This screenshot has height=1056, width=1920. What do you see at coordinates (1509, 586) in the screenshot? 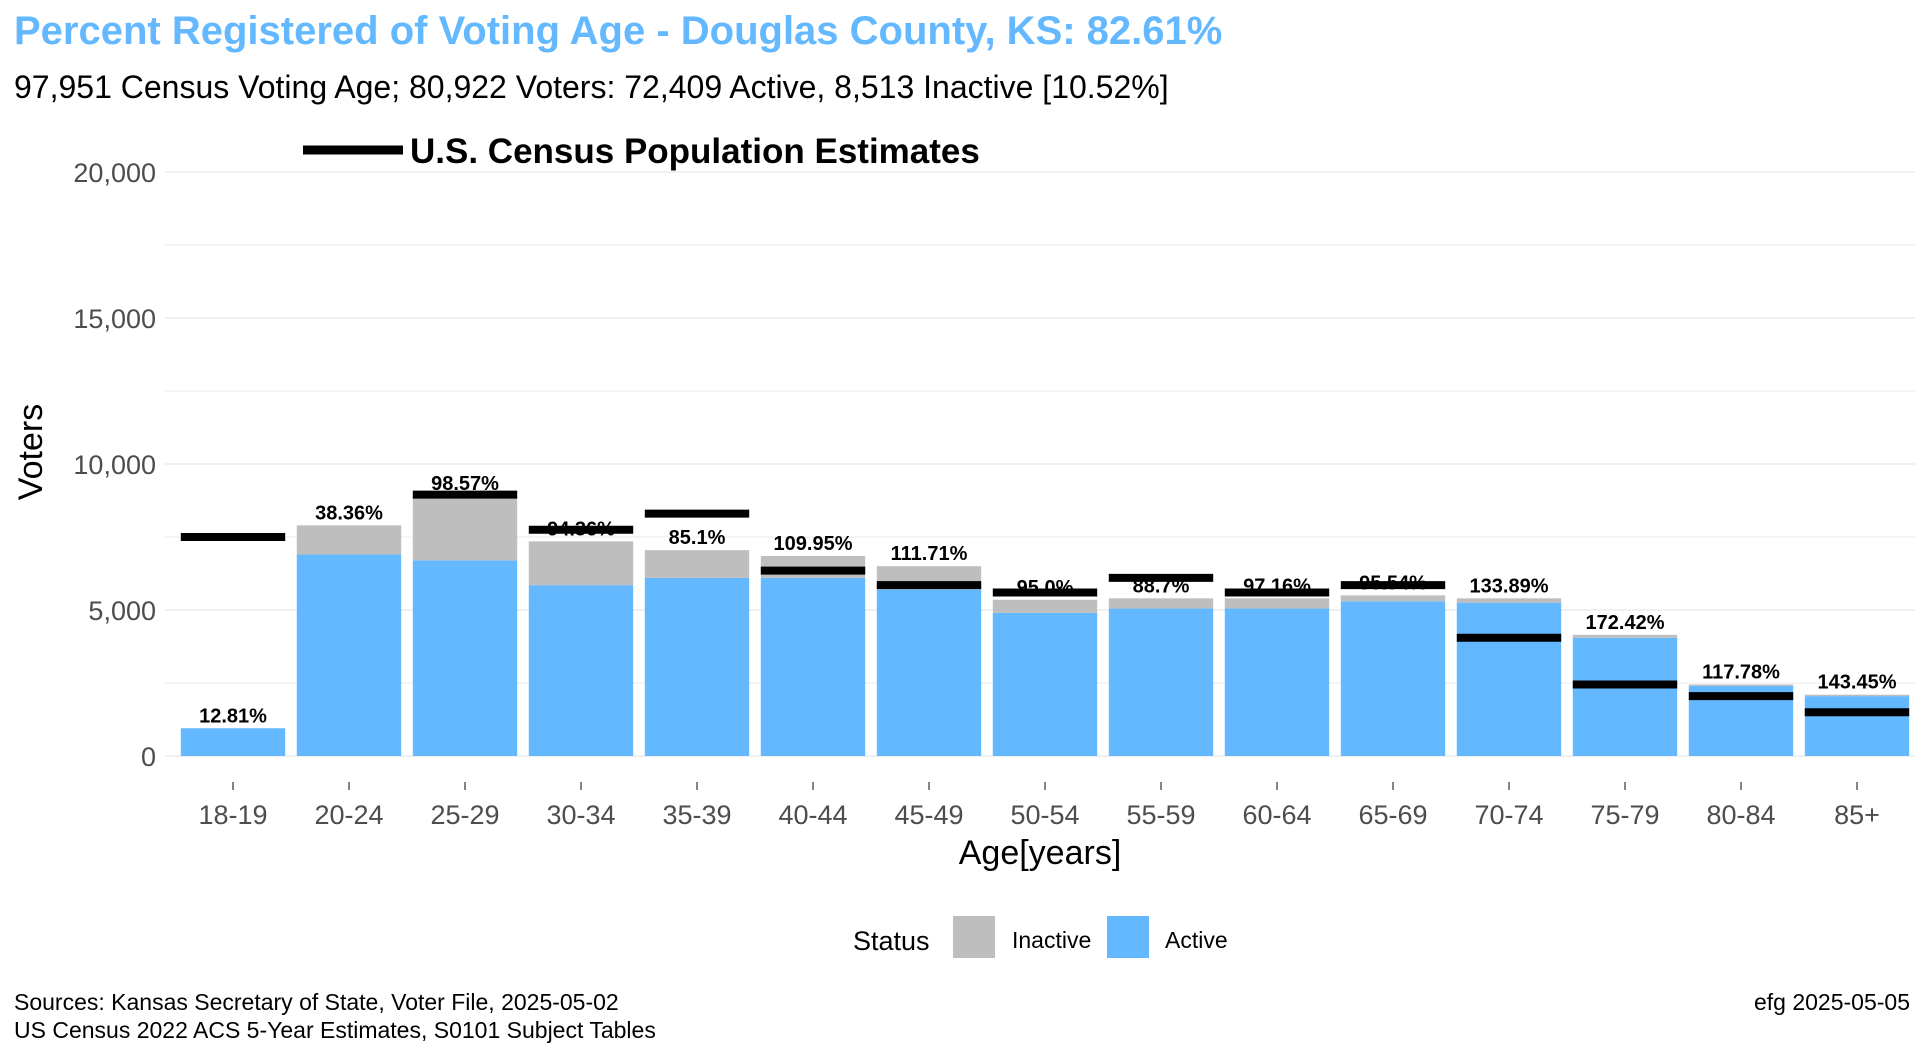
I see `percent-label: 133.89%` at bounding box center [1509, 586].